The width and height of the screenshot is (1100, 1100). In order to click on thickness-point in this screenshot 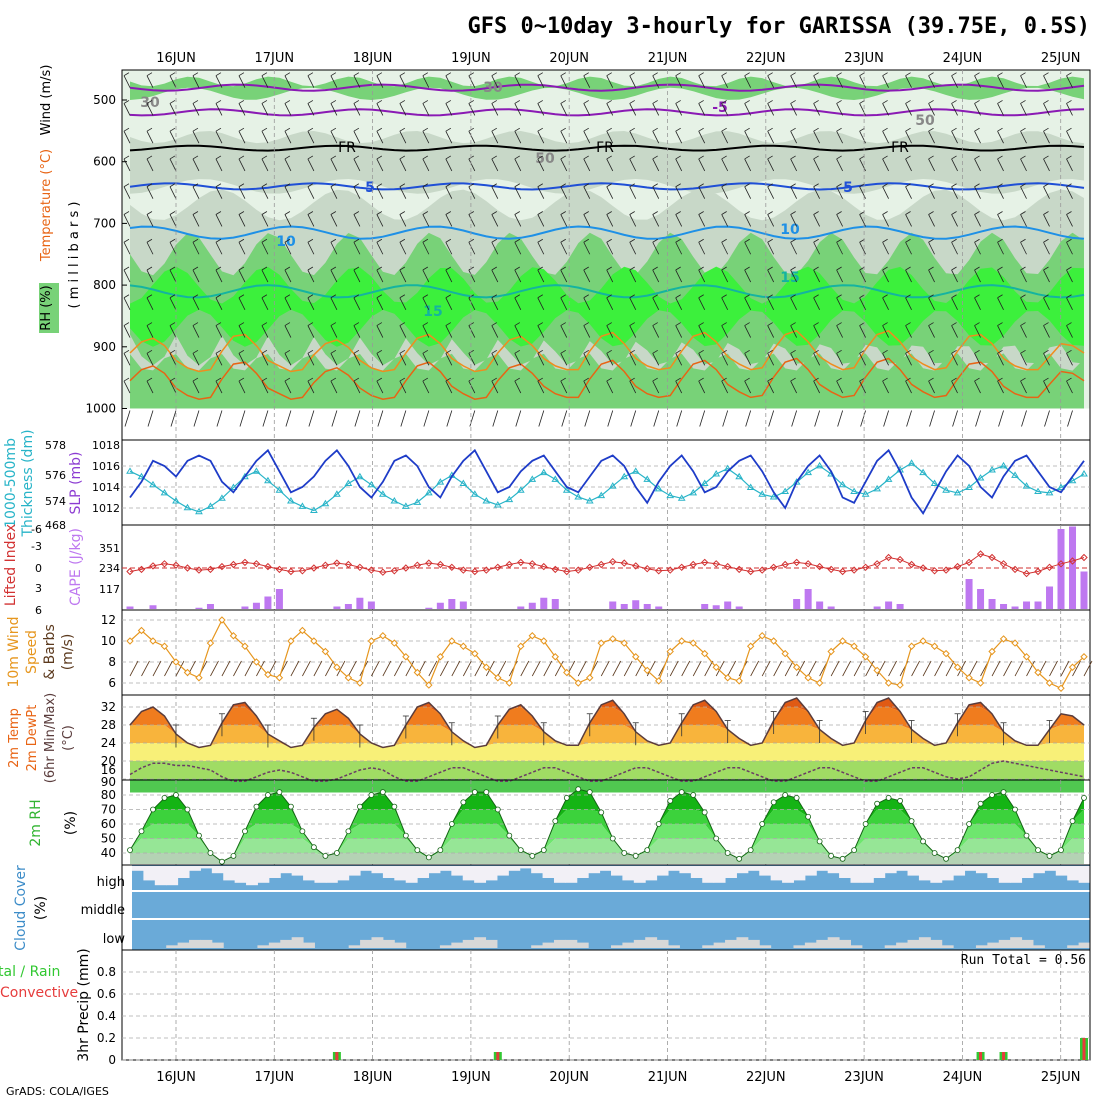, I will do `click(509, 499)`.